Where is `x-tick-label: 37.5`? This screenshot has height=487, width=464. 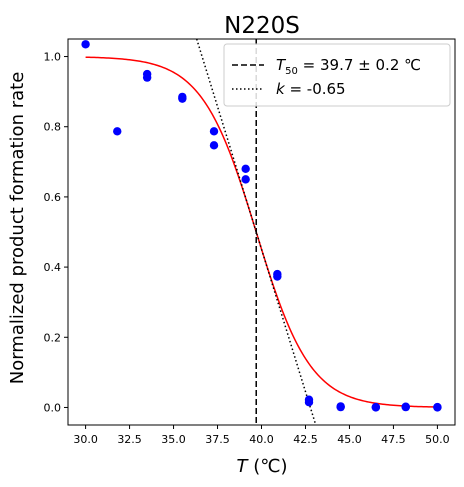 x-tick-label: 37.5 is located at coordinates (217, 439).